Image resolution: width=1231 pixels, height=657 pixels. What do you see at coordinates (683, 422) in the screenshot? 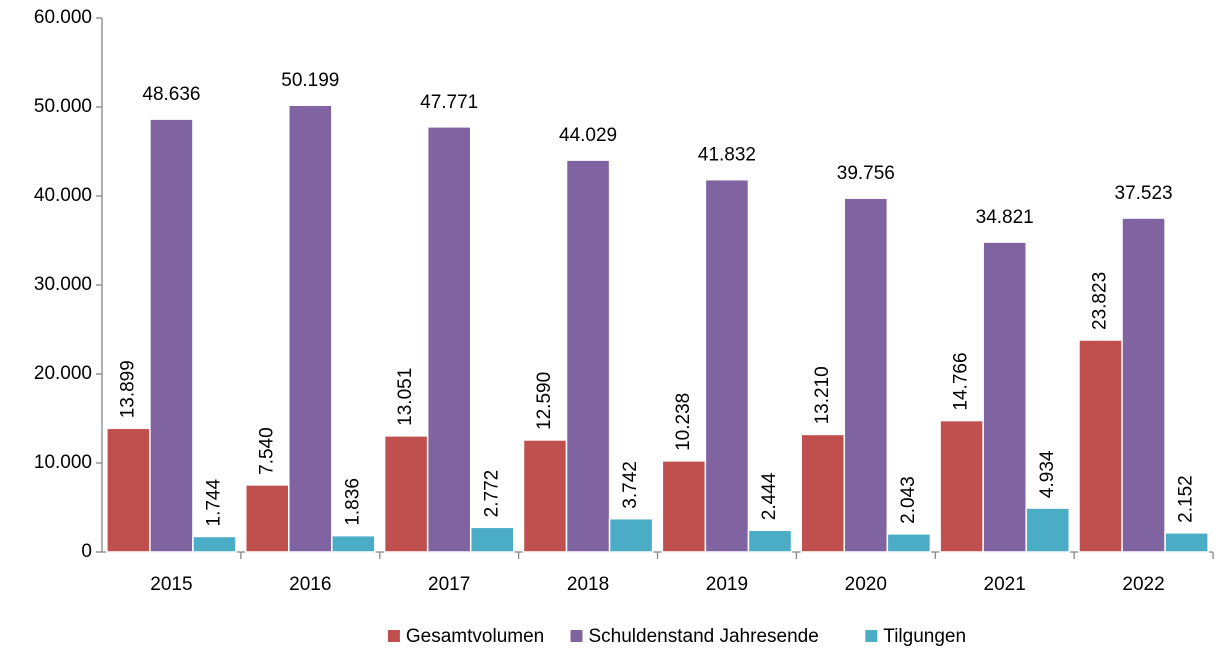
I see `data-label: 10.238` at bounding box center [683, 422].